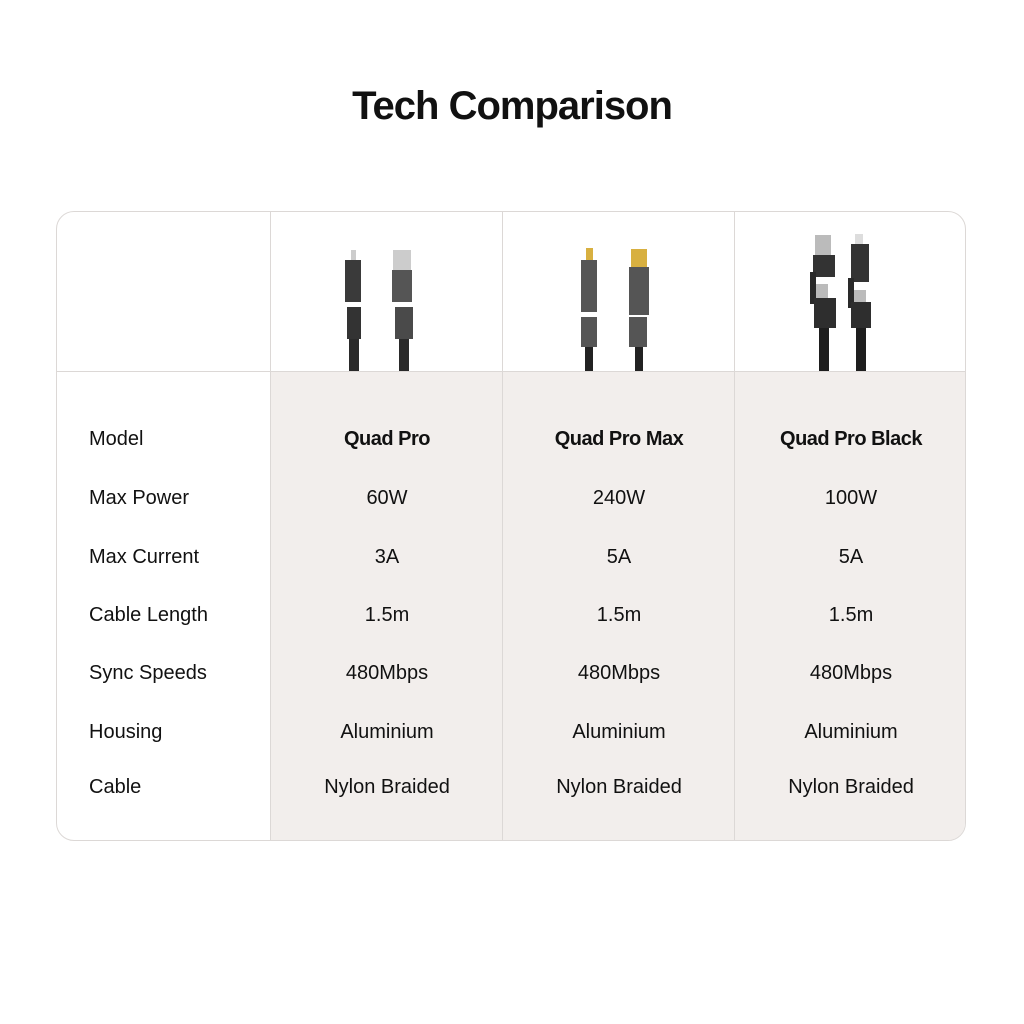 Image resolution: width=1024 pixels, height=1024 pixels. Describe the element at coordinates (511, 732) in the screenshot. I see `table-row: Housing Aluminium Aluminium Aluminium` at that location.